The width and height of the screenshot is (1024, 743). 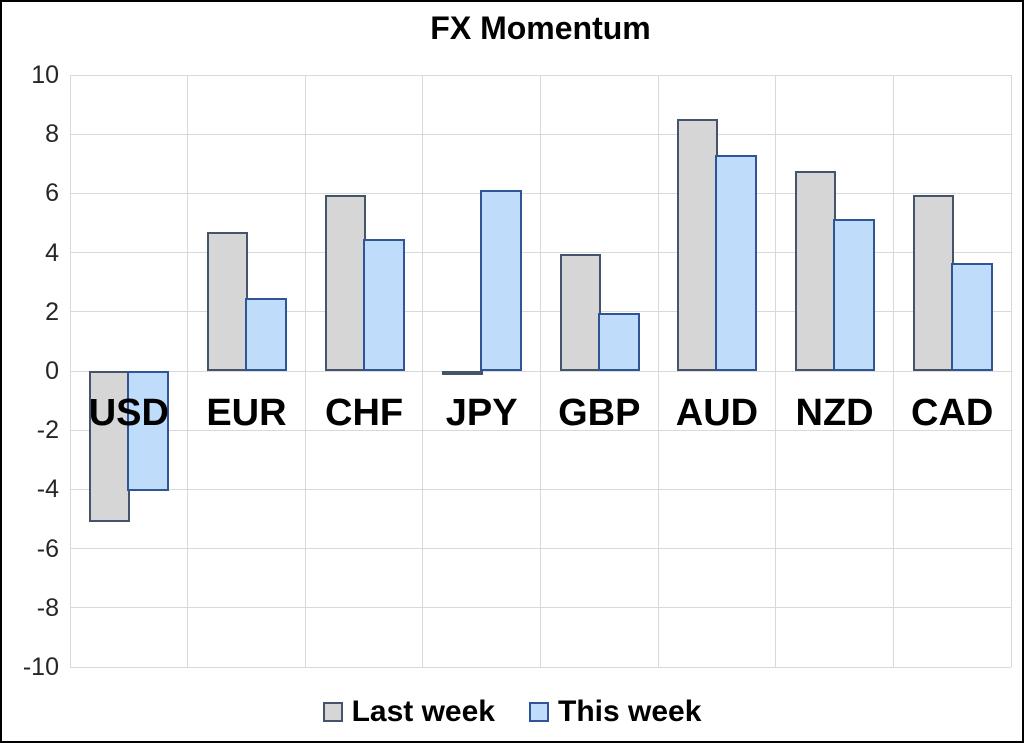 I want to click on x-axis-label-chf: CHF, so click(x=364, y=413).